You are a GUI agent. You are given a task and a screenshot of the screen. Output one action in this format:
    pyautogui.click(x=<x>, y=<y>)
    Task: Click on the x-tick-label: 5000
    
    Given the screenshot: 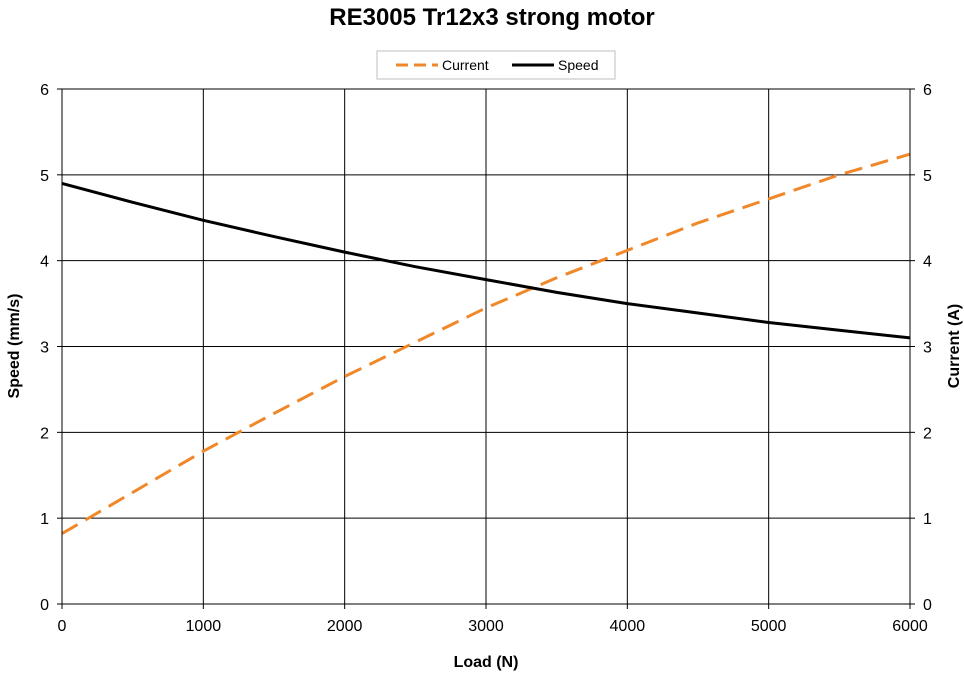 What is the action you would take?
    pyautogui.click(x=769, y=626)
    